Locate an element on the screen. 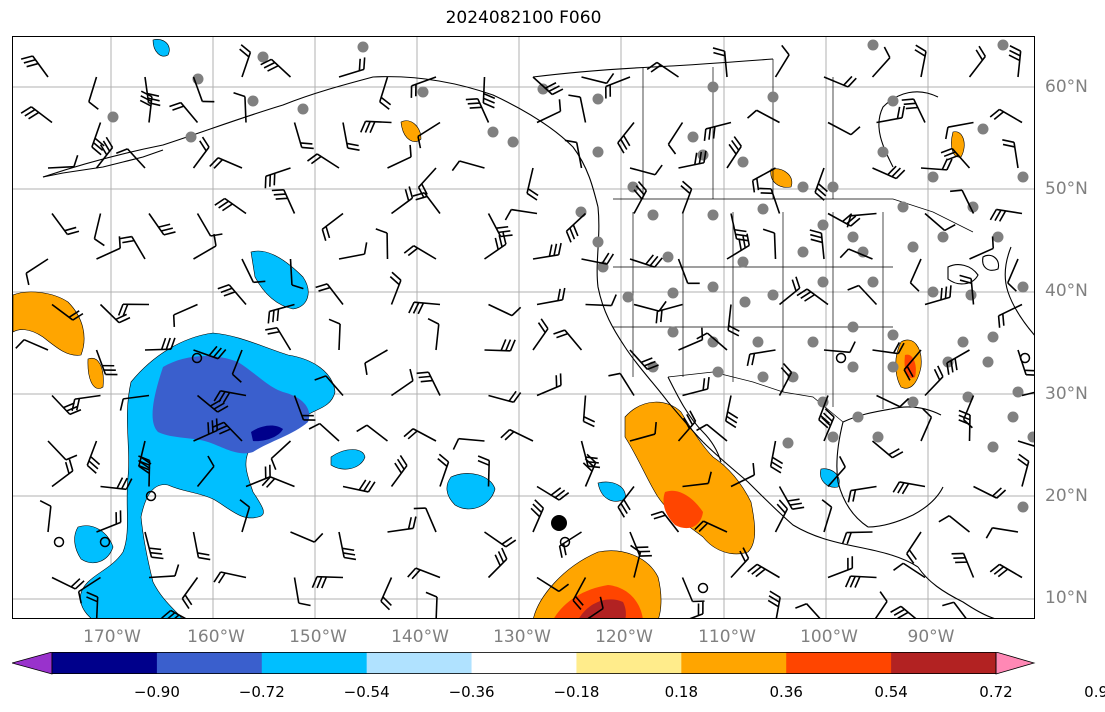 This screenshot has height=712, width=1105. lon-label-130w: 130°W is located at coordinates (522, 637).